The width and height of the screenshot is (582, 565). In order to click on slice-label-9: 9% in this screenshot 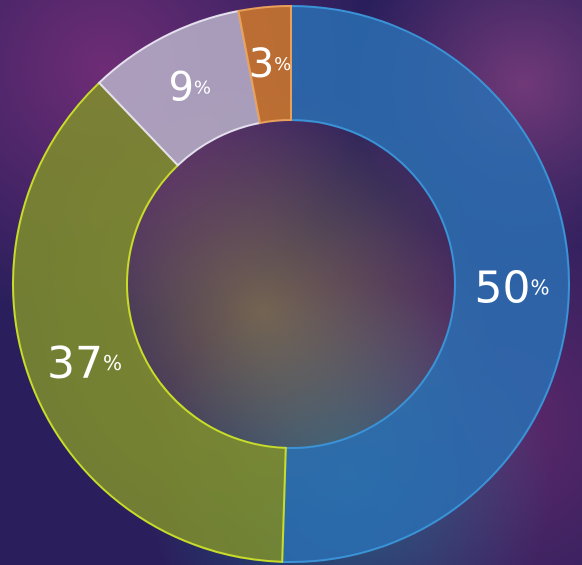, I will do `click(189, 88)`.